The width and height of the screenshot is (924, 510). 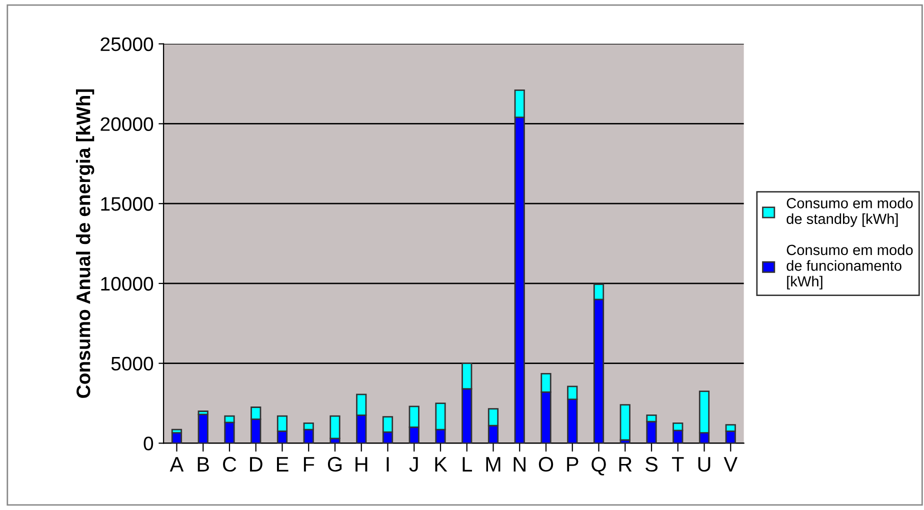 I want to click on x-tick-label: U, so click(x=704, y=464).